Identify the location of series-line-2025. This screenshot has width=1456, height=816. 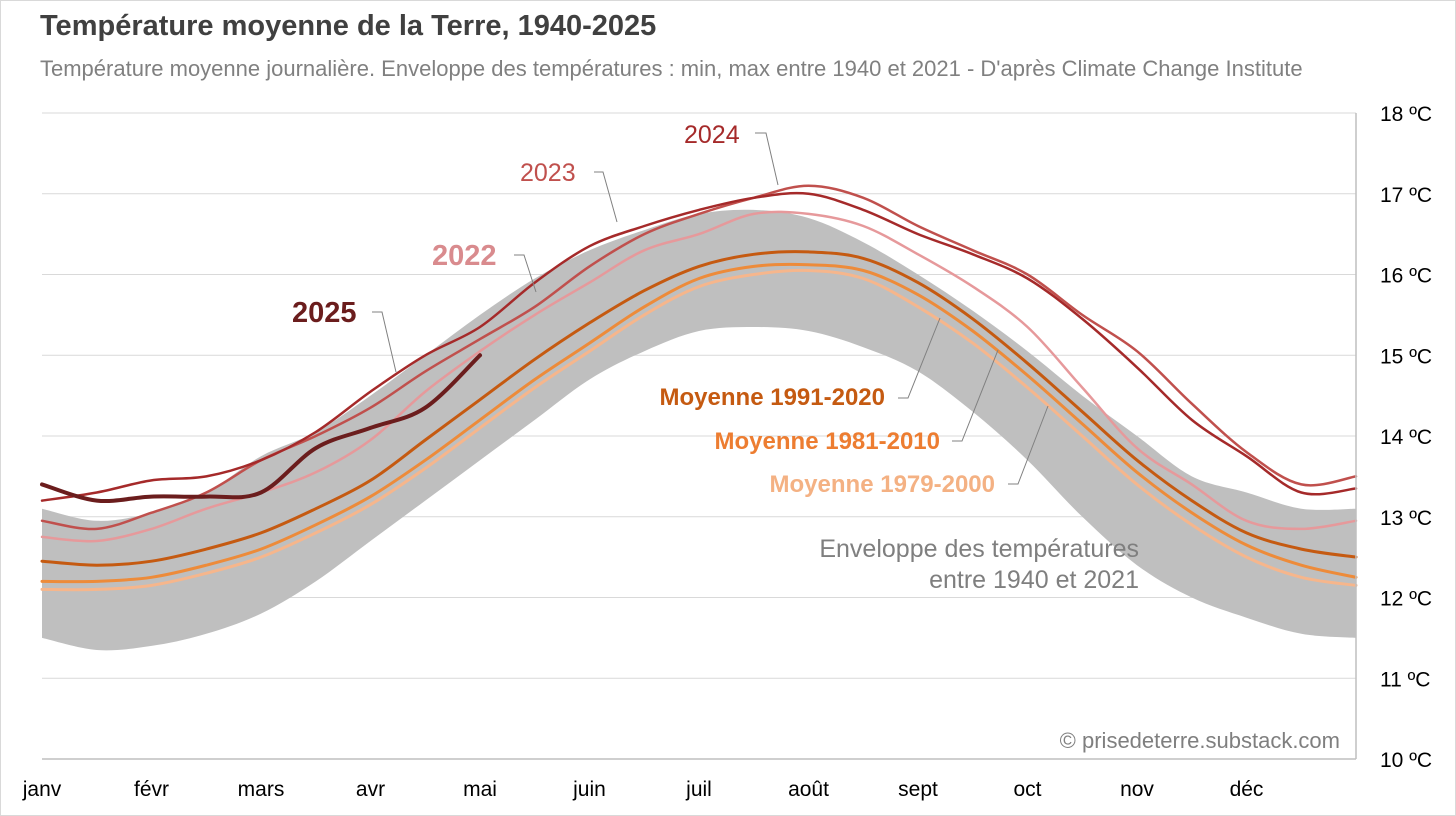
(261, 428).